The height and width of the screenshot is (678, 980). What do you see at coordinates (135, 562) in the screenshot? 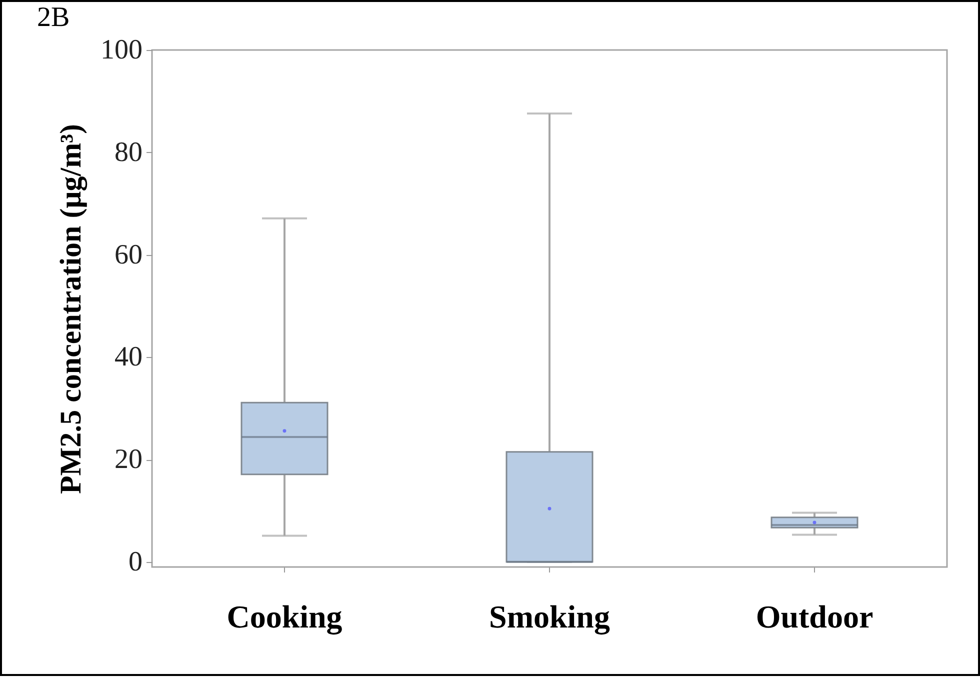
I see `y-tick-label: 0` at bounding box center [135, 562].